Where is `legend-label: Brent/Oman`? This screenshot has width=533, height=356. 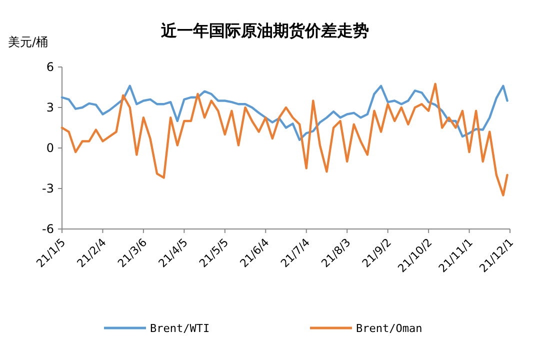
legend-label: Brent/Oman is located at coordinates (389, 328).